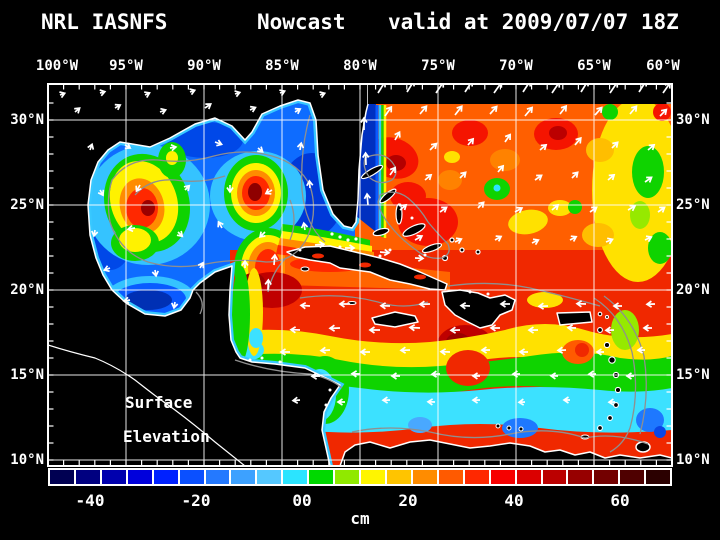 This screenshot has width=720, height=540. What do you see at coordinates (57, 66) in the screenshot?
I see `lon-label: 100°W` at bounding box center [57, 66].